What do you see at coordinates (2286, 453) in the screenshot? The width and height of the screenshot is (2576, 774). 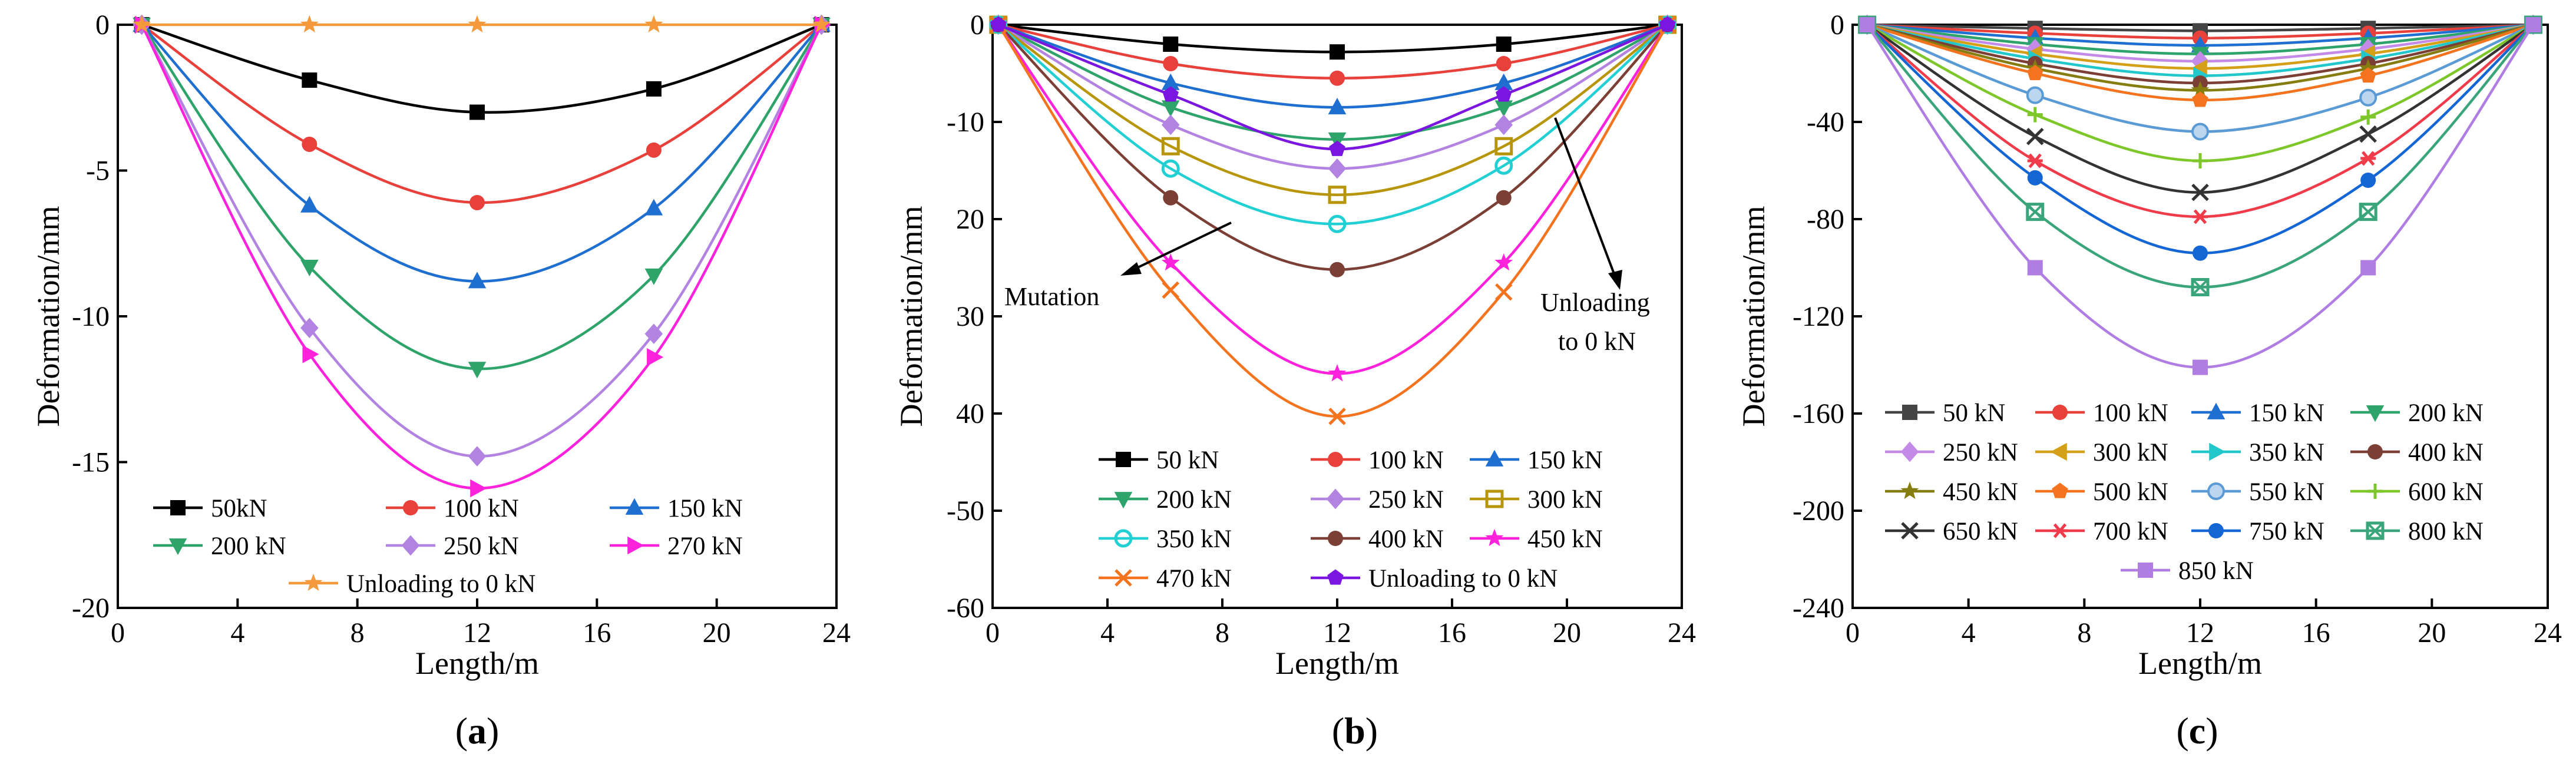 I see `legend-label: 350 kN` at bounding box center [2286, 453].